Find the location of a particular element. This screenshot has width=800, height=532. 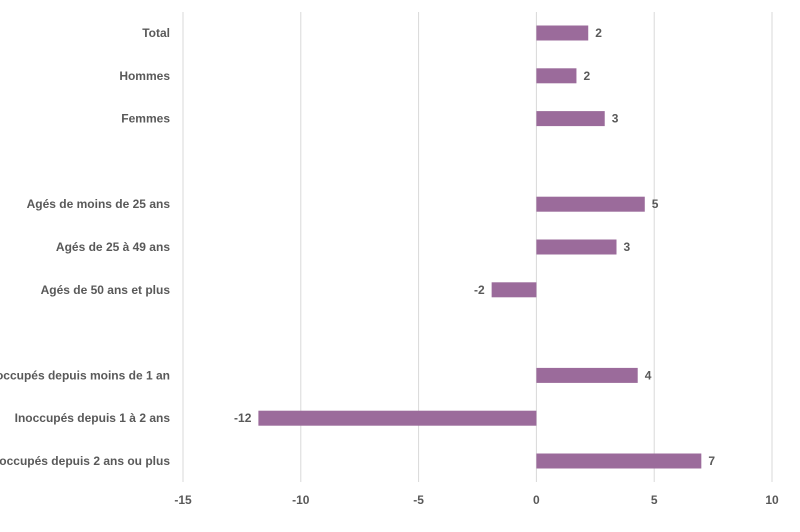

category-label: Agés de moins de 25 ans is located at coordinates (99, 204).